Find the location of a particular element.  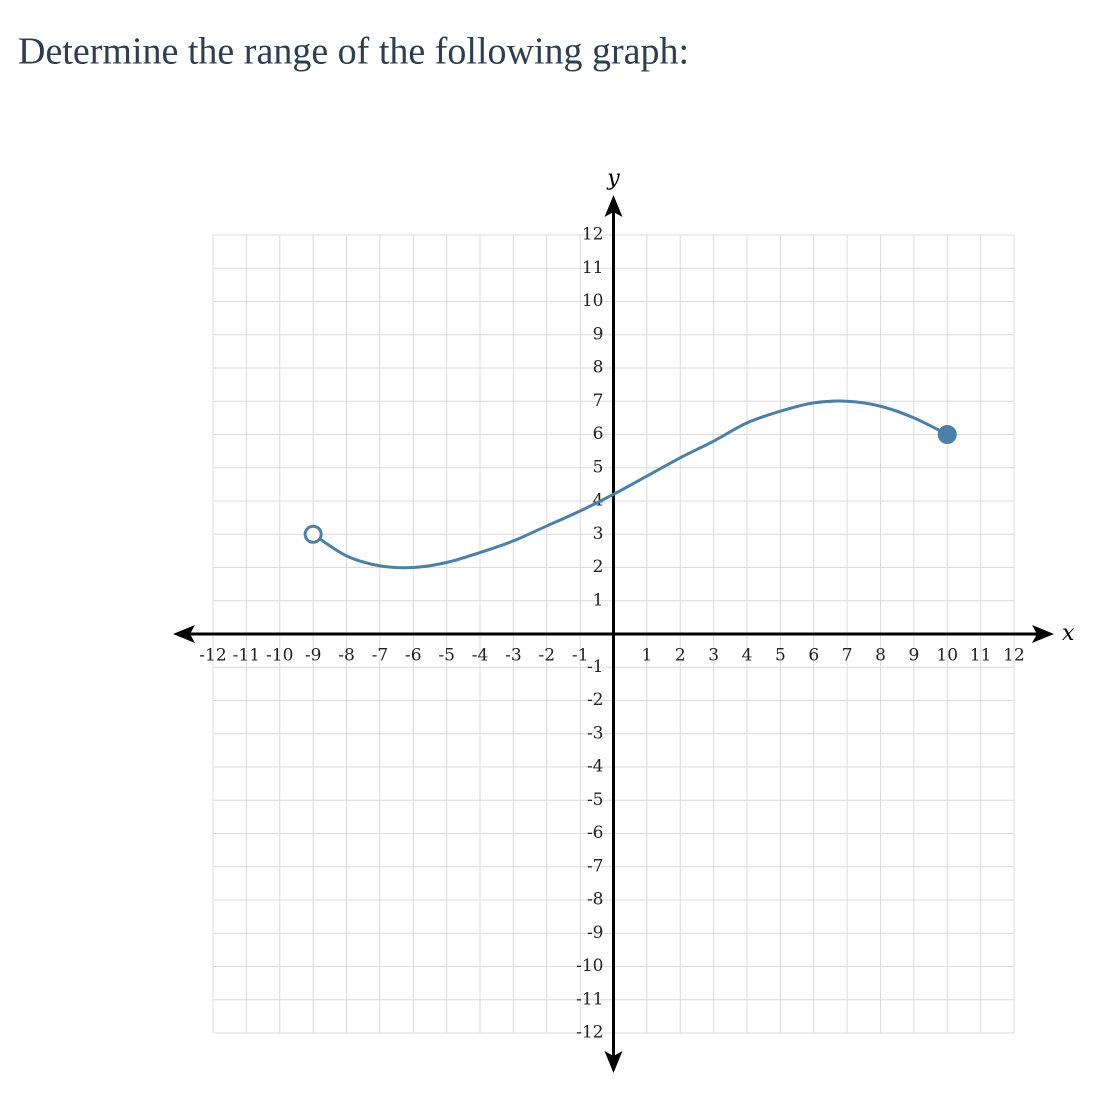

y-tick-label: 6 is located at coordinates (598, 434).